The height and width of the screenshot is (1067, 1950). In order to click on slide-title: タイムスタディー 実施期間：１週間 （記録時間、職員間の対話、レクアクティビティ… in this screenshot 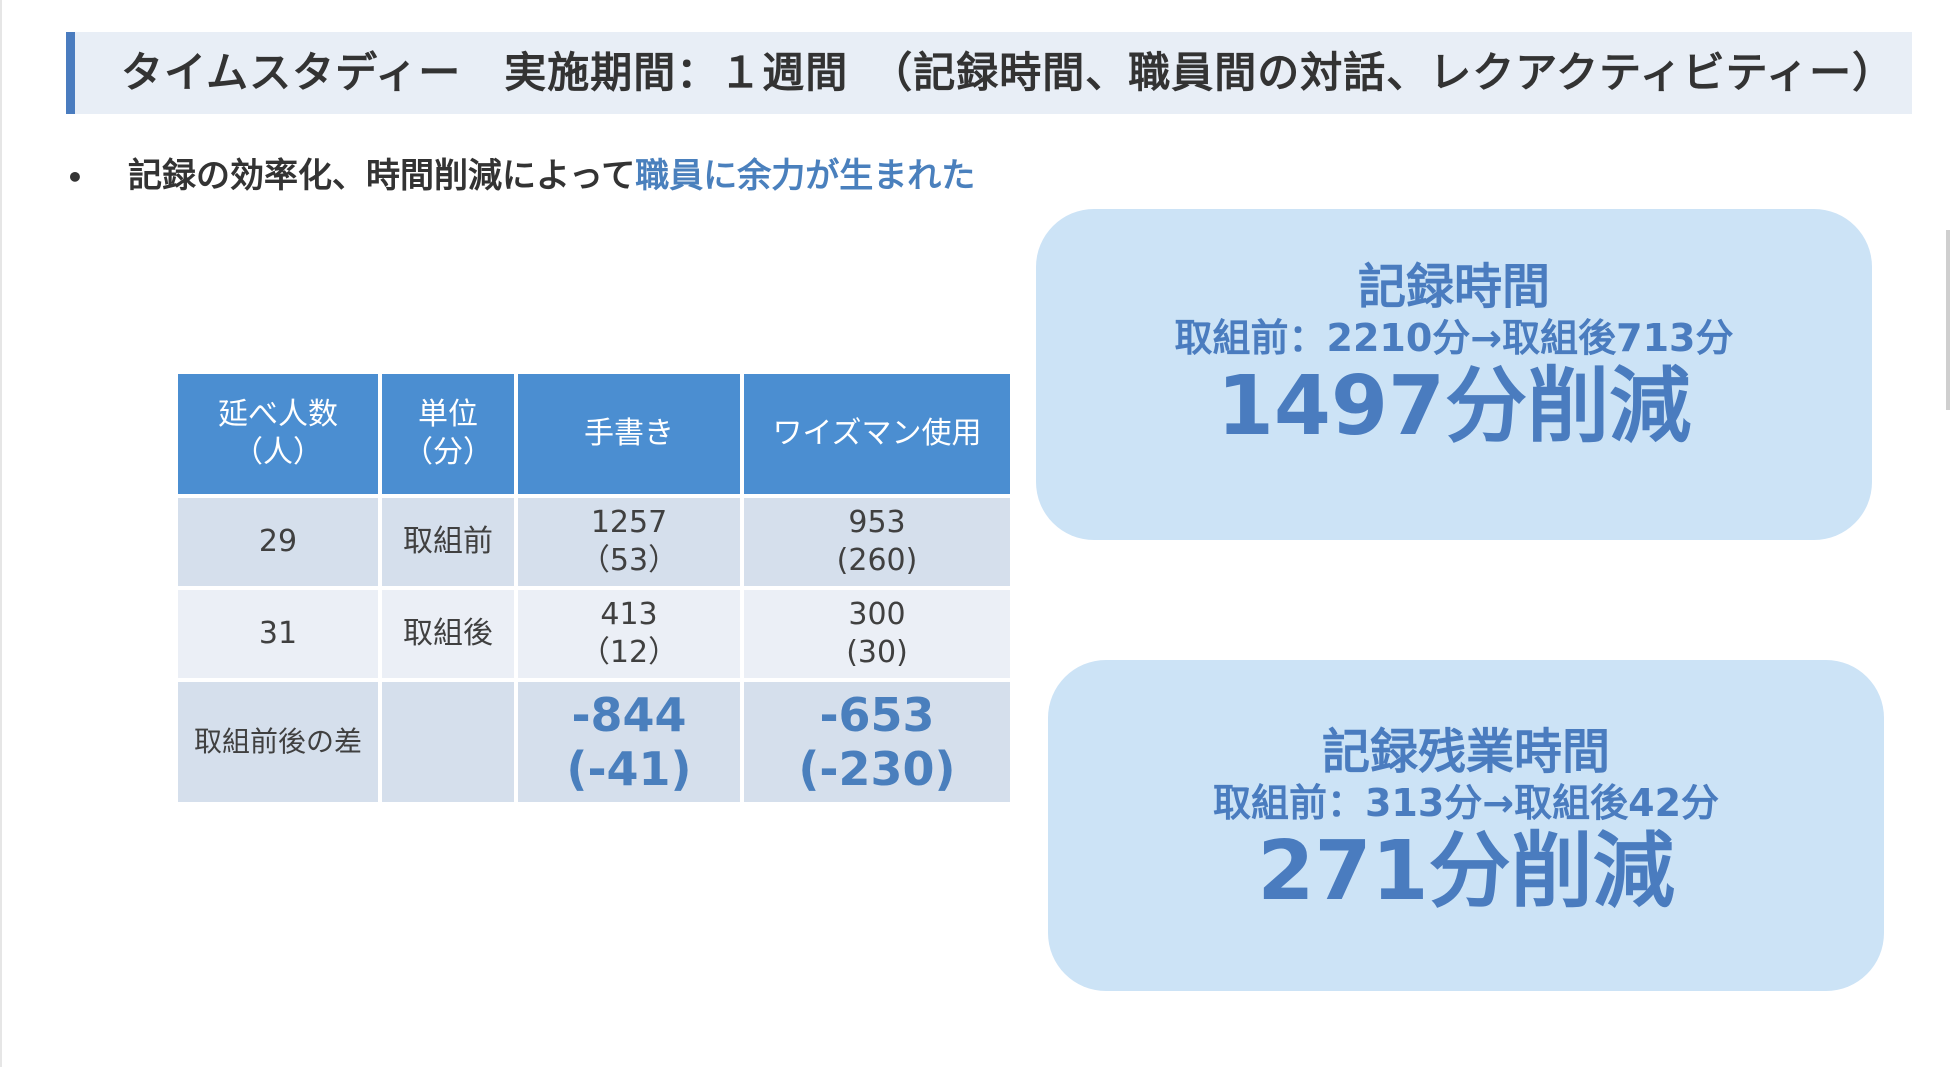, I will do `click(1008, 72)`.